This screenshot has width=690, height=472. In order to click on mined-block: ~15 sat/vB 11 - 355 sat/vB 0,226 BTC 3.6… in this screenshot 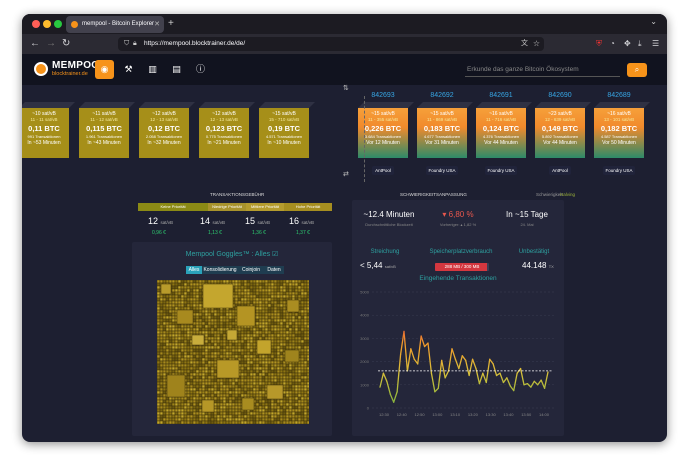, I will do `click(386, 130)`.